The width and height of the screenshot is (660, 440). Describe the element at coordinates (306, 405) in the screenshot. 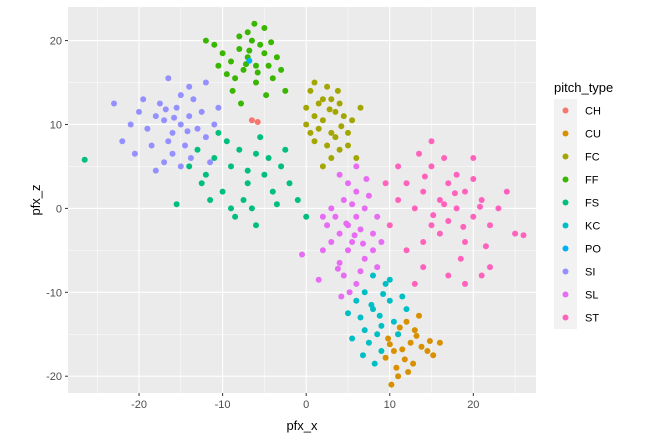

I see `x-tick-label: 0` at that location.